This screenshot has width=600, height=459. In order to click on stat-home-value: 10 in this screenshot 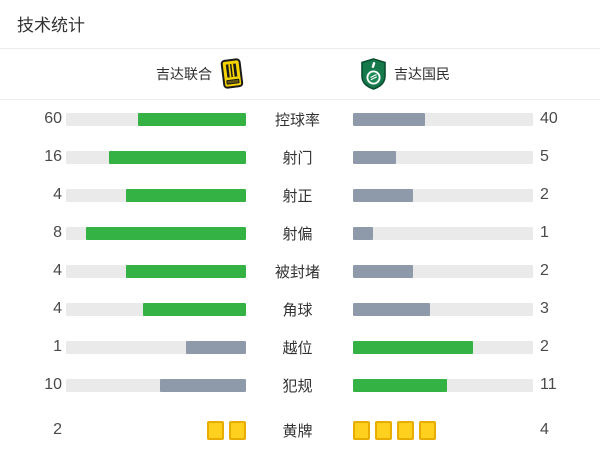, I will do `click(53, 384)`.